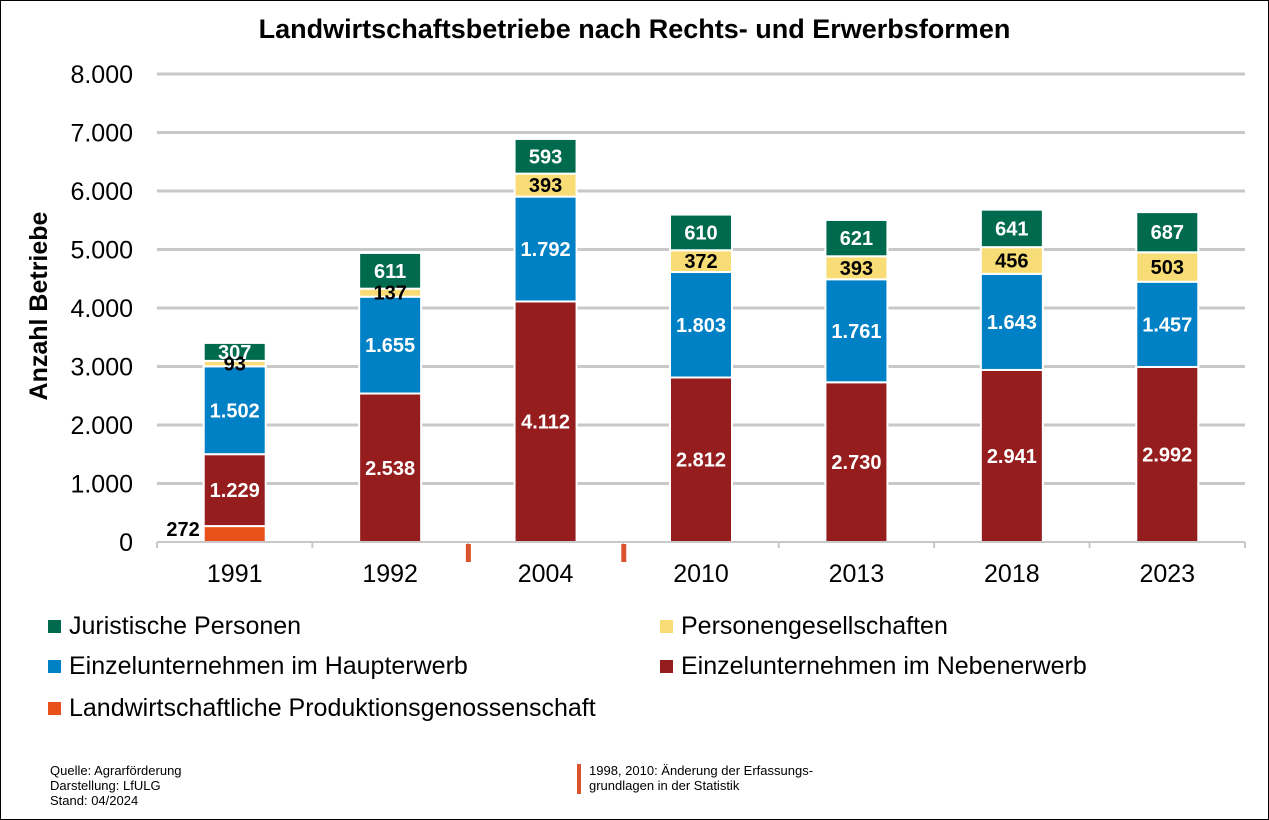 Image resolution: width=1269 pixels, height=820 pixels. Describe the element at coordinates (101, 192) in the screenshot. I see `y-tick-label: 6.000` at that location.